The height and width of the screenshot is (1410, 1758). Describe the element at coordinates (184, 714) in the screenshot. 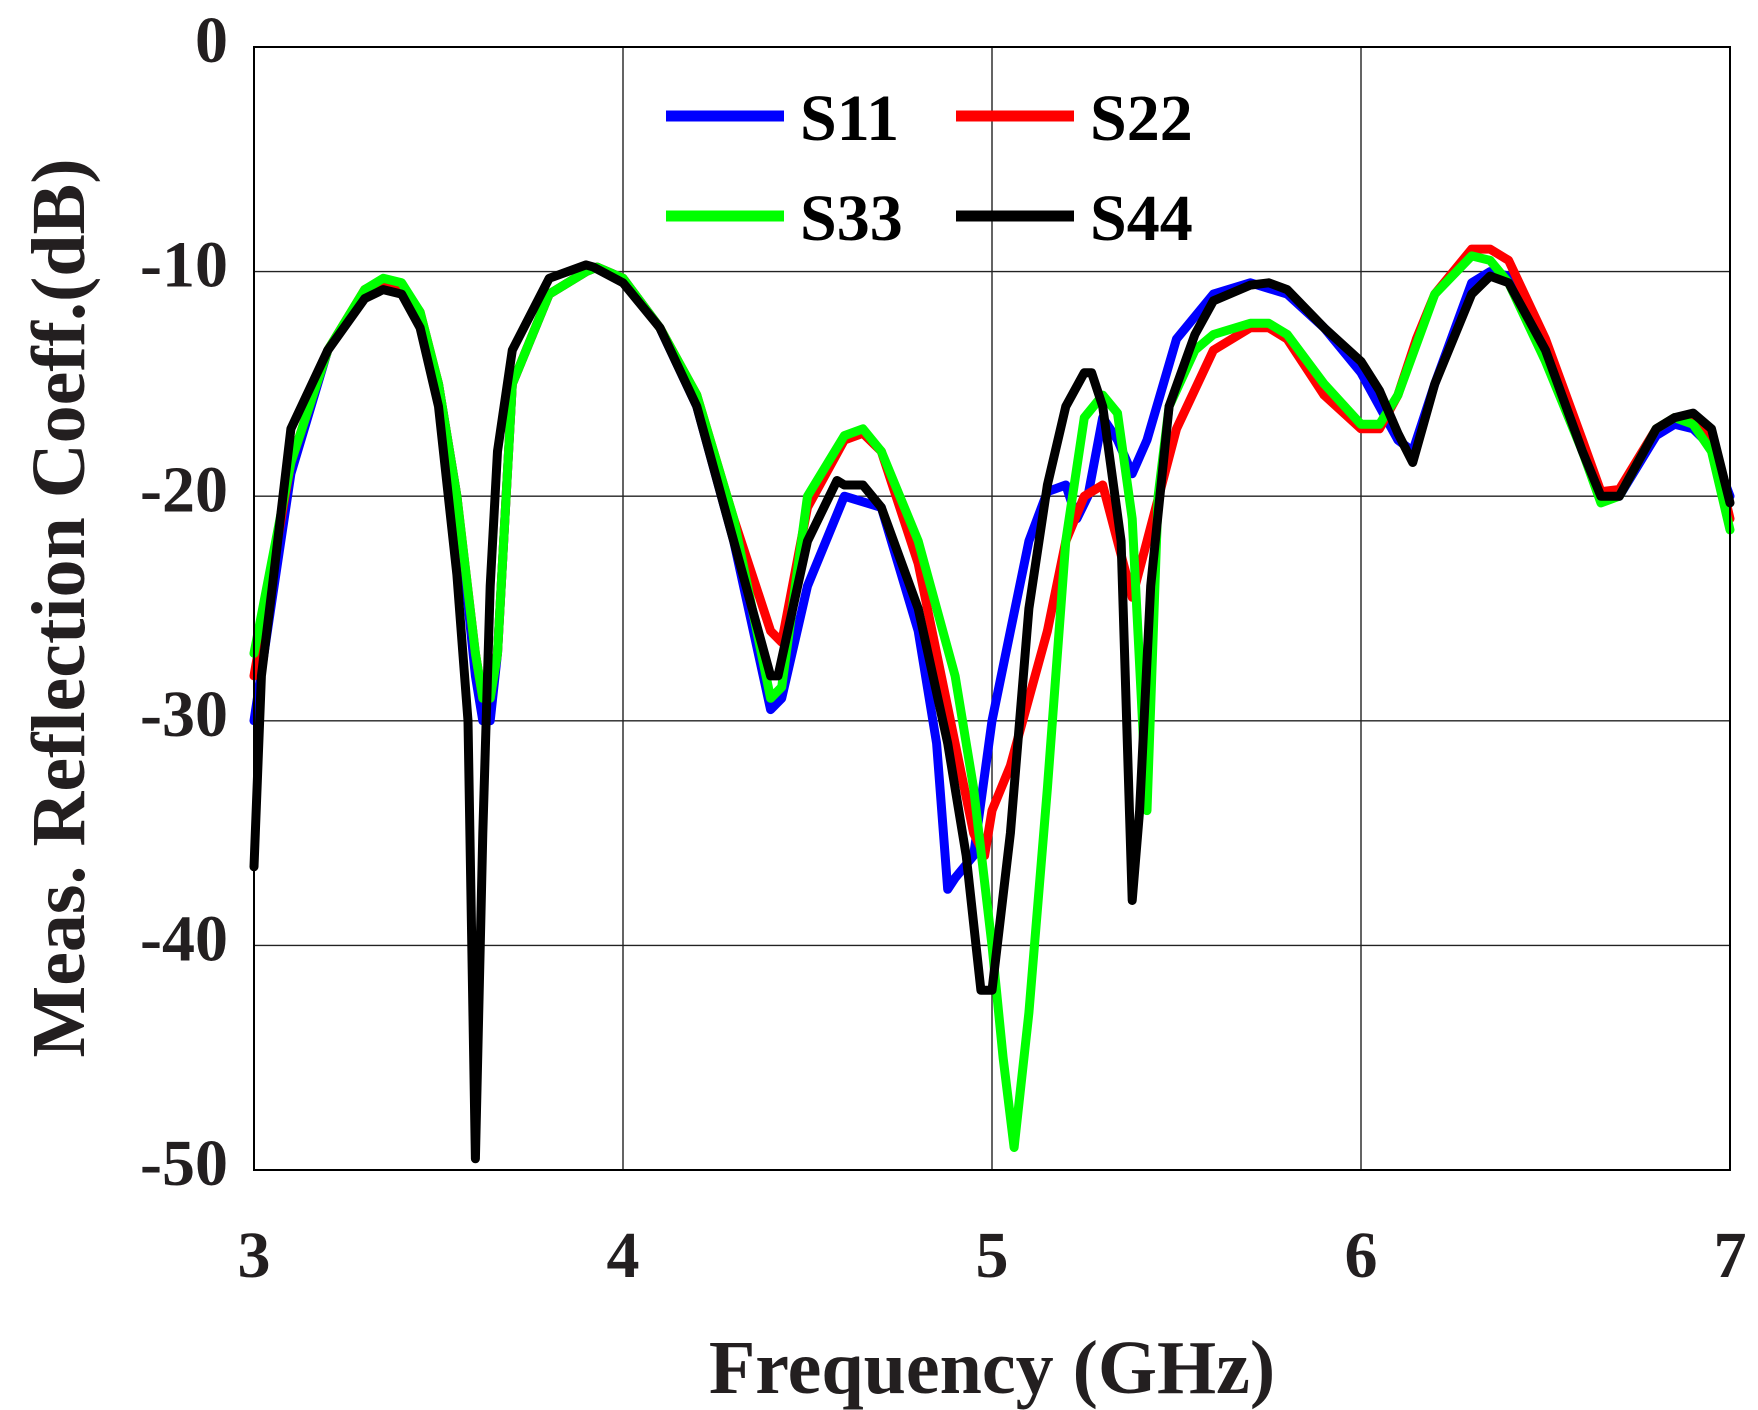

I see `y-tick-label: -30` at that location.